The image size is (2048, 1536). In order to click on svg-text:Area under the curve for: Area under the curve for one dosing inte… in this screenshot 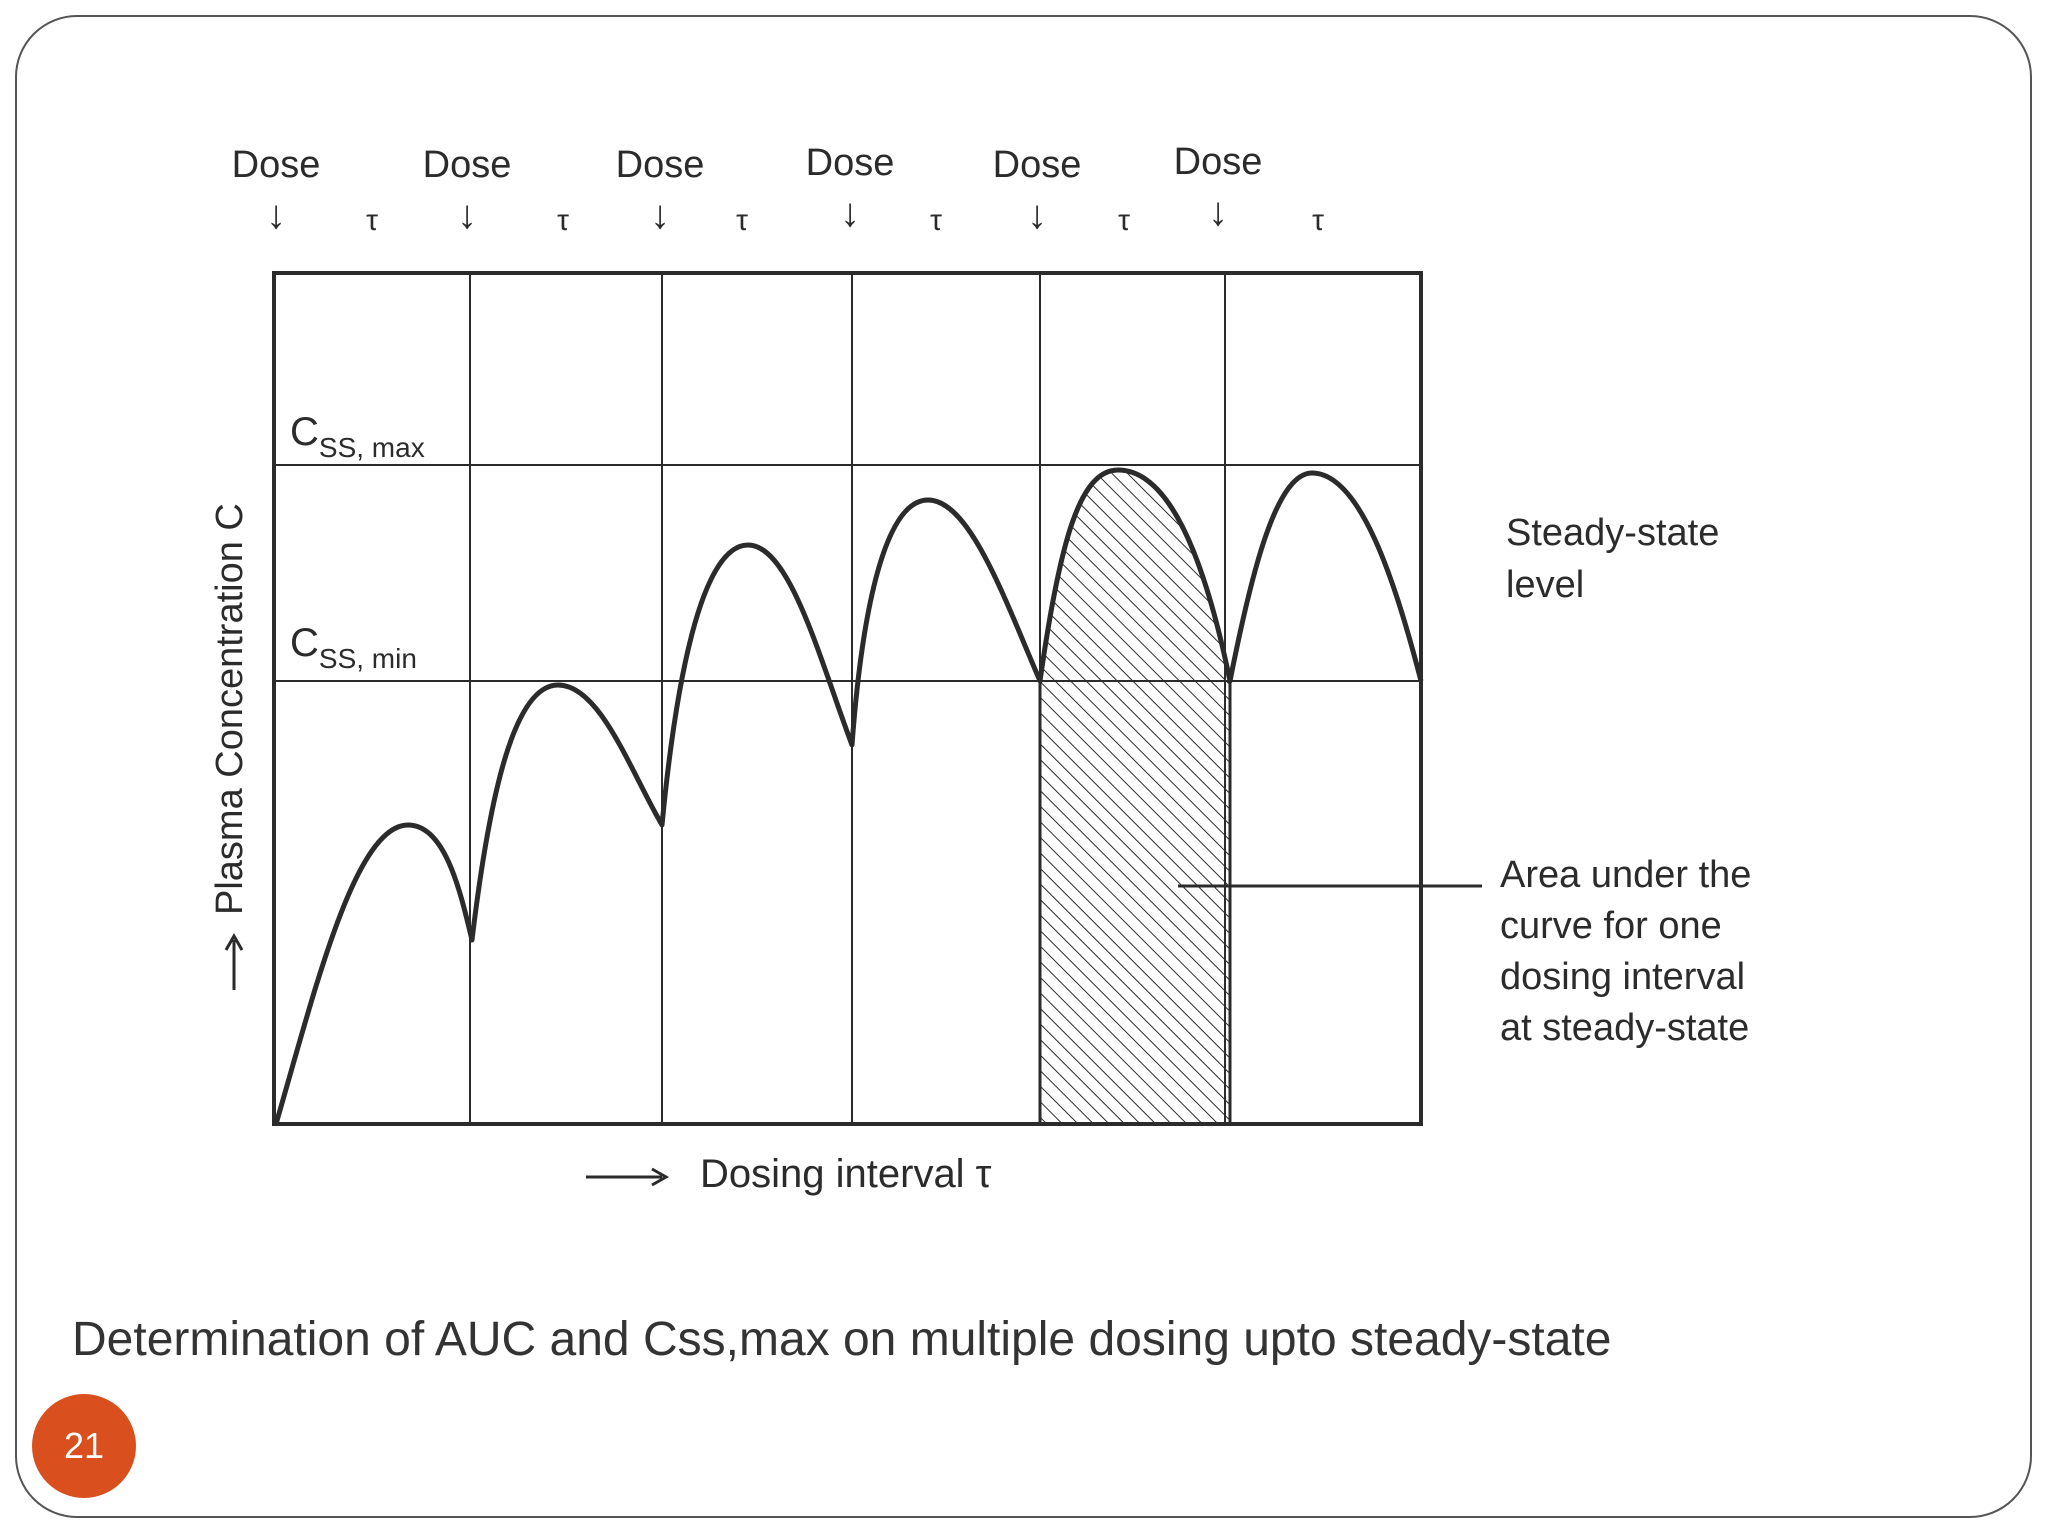, I will do `click(1631, 951)`.